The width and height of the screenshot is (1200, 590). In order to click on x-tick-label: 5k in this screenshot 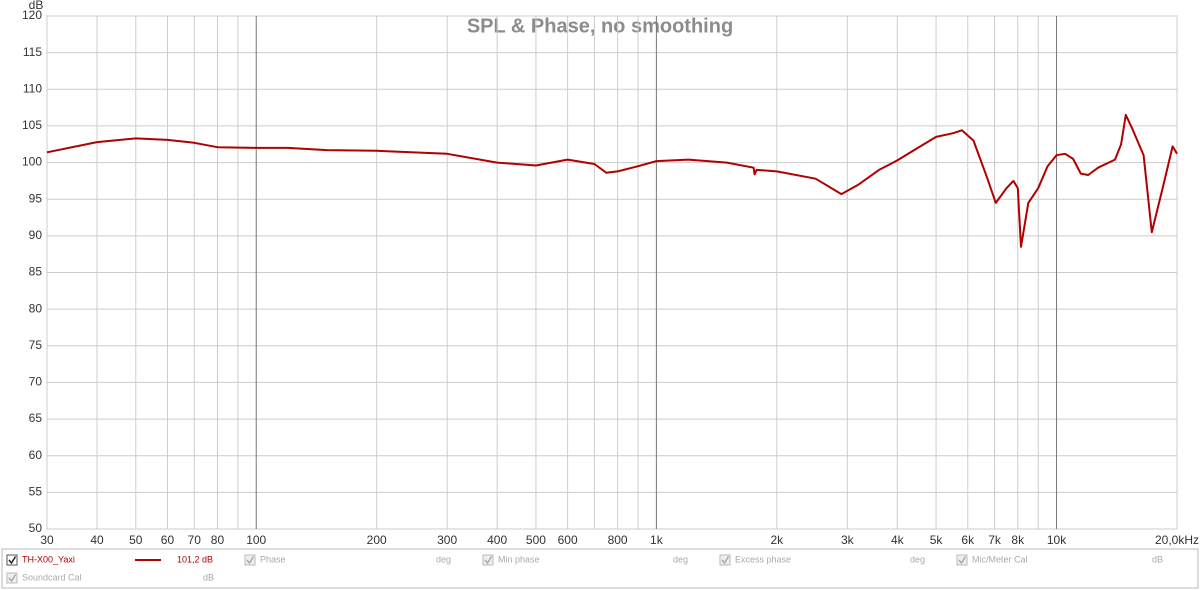, I will do `click(937, 540)`.